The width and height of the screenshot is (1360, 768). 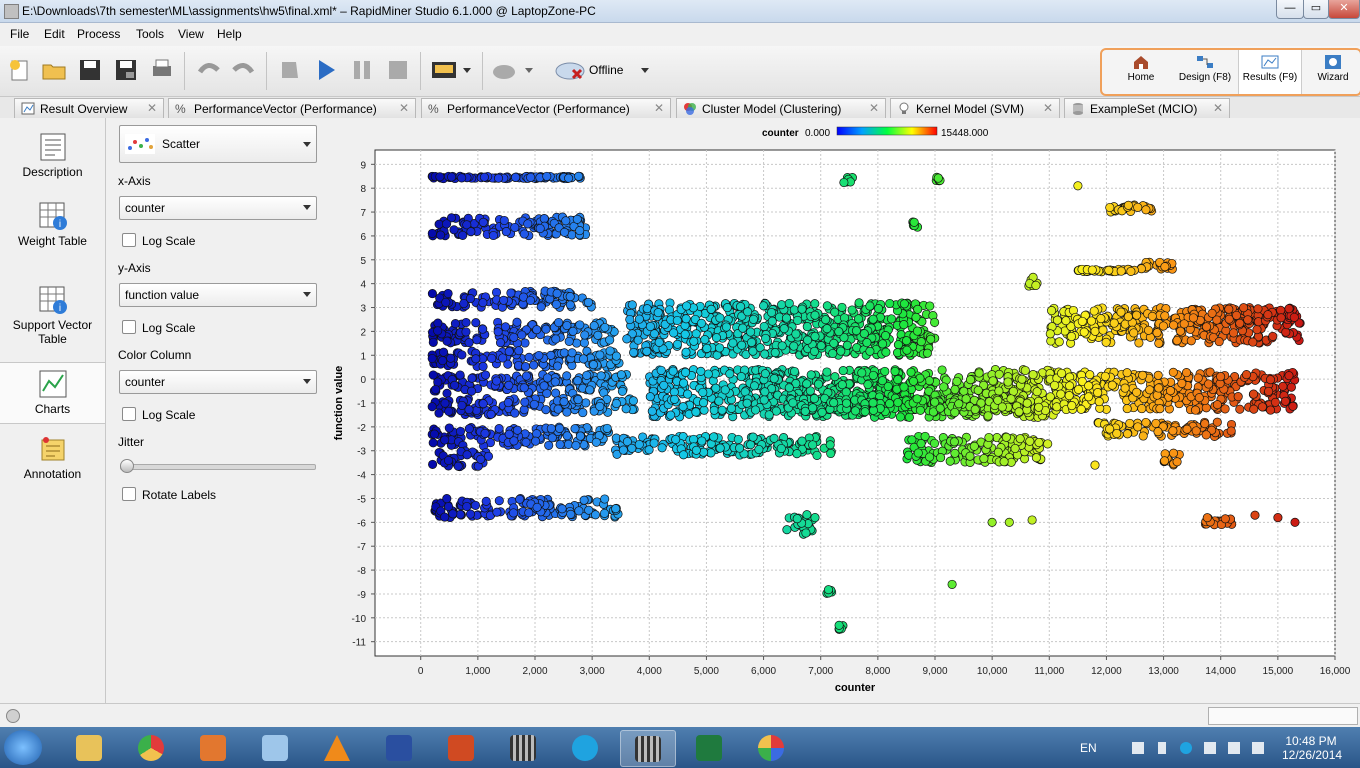 I want to click on jitter-slider-track, so click(x=218, y=467).